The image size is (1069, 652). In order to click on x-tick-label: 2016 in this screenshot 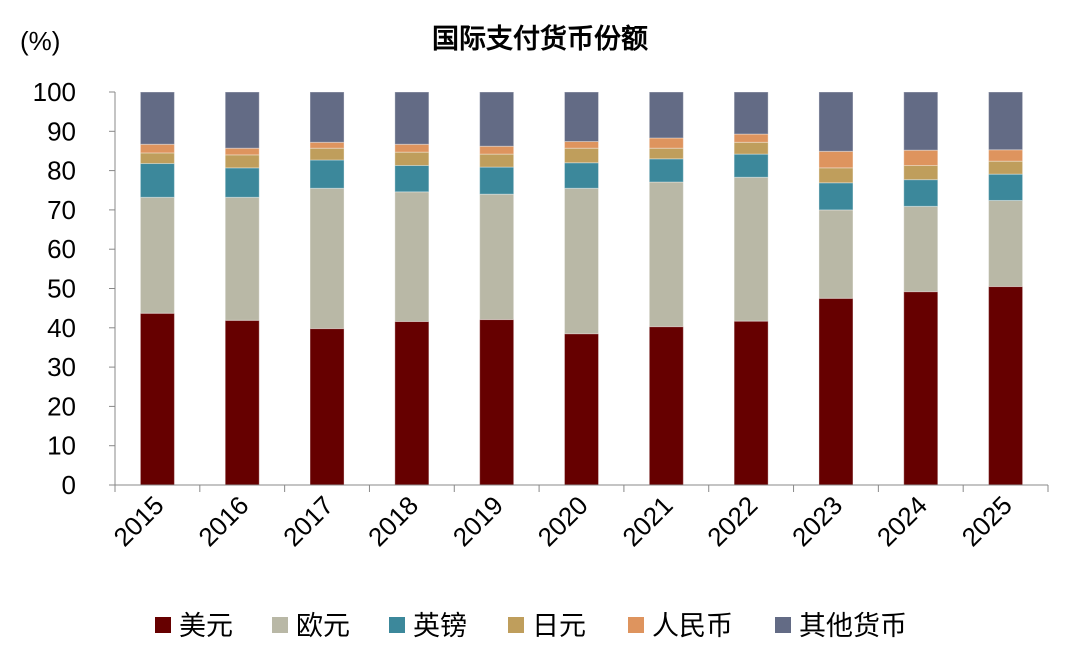, I will do `click(223, 521)`.